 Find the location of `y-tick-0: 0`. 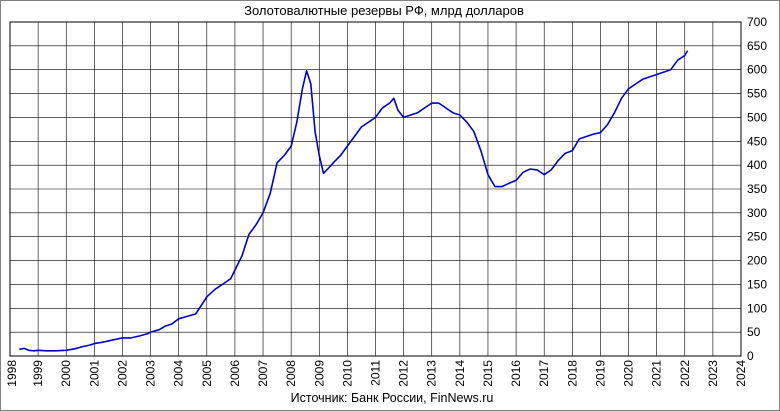

y-tick-0: 0 is located at coordinates (750, 356).